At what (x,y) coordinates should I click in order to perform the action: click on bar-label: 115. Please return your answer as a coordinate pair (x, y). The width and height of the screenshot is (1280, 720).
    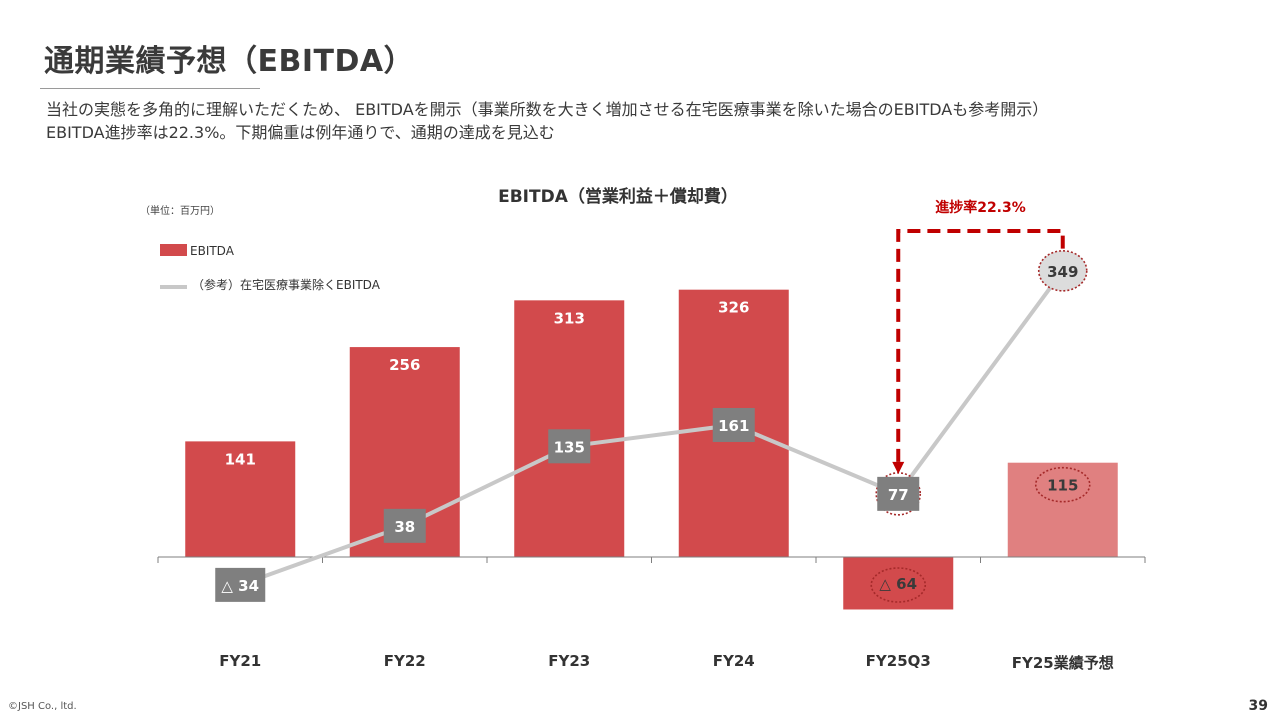
    Looking at the image, I should click on (1062, 486).